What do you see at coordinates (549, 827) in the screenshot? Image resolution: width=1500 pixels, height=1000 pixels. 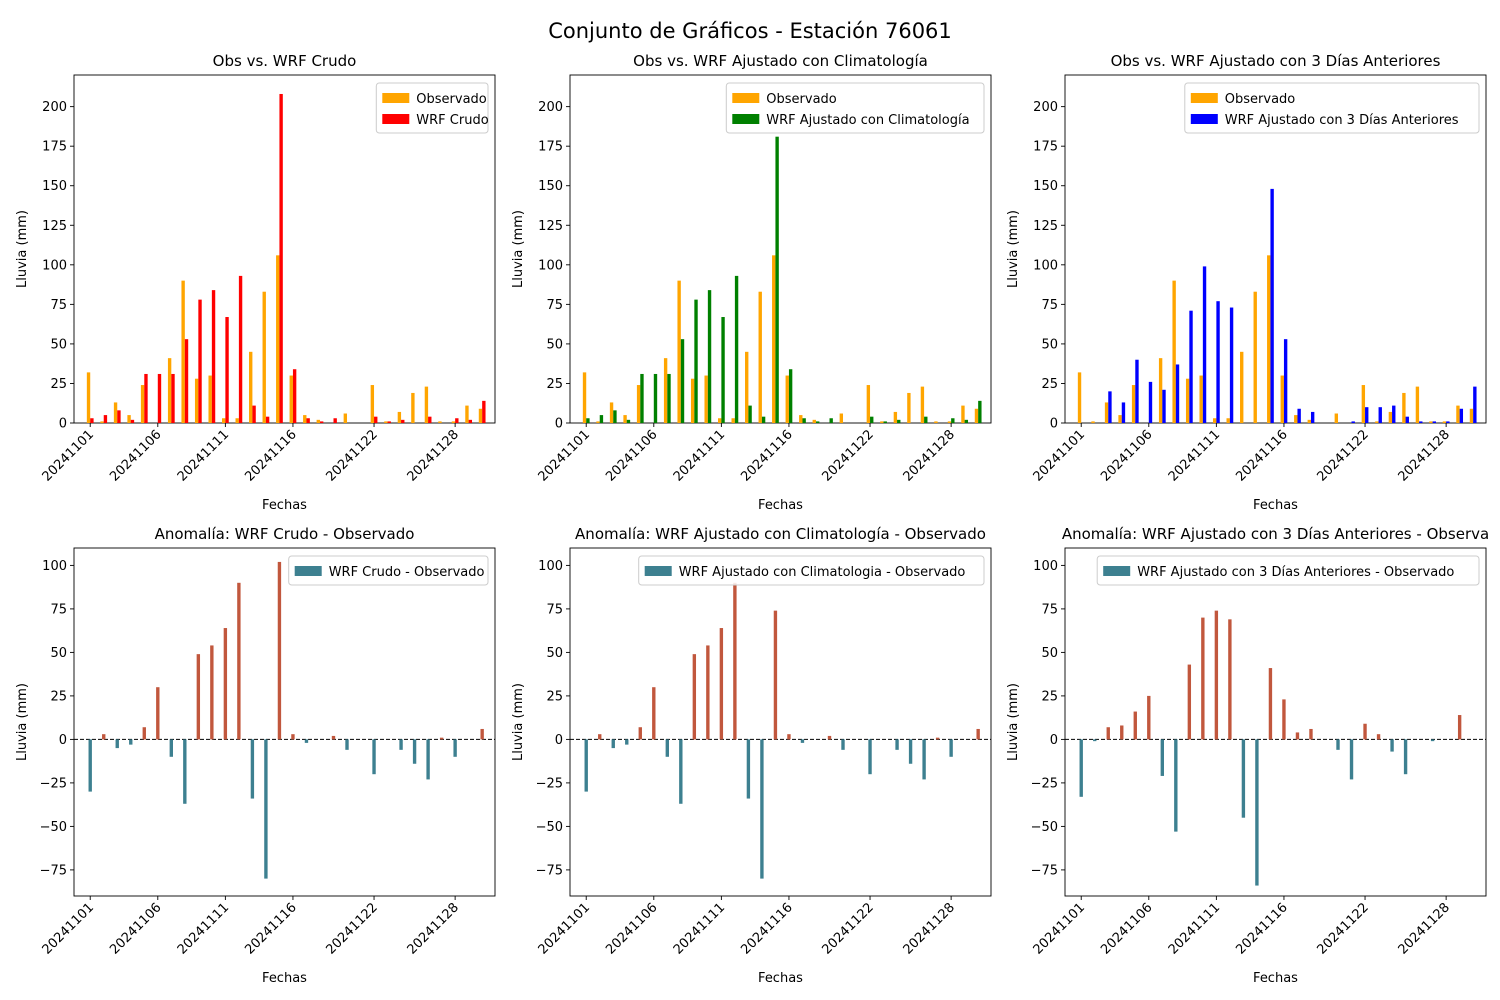 I see `y-tick-label: −50` at bounding box center [549, 827].